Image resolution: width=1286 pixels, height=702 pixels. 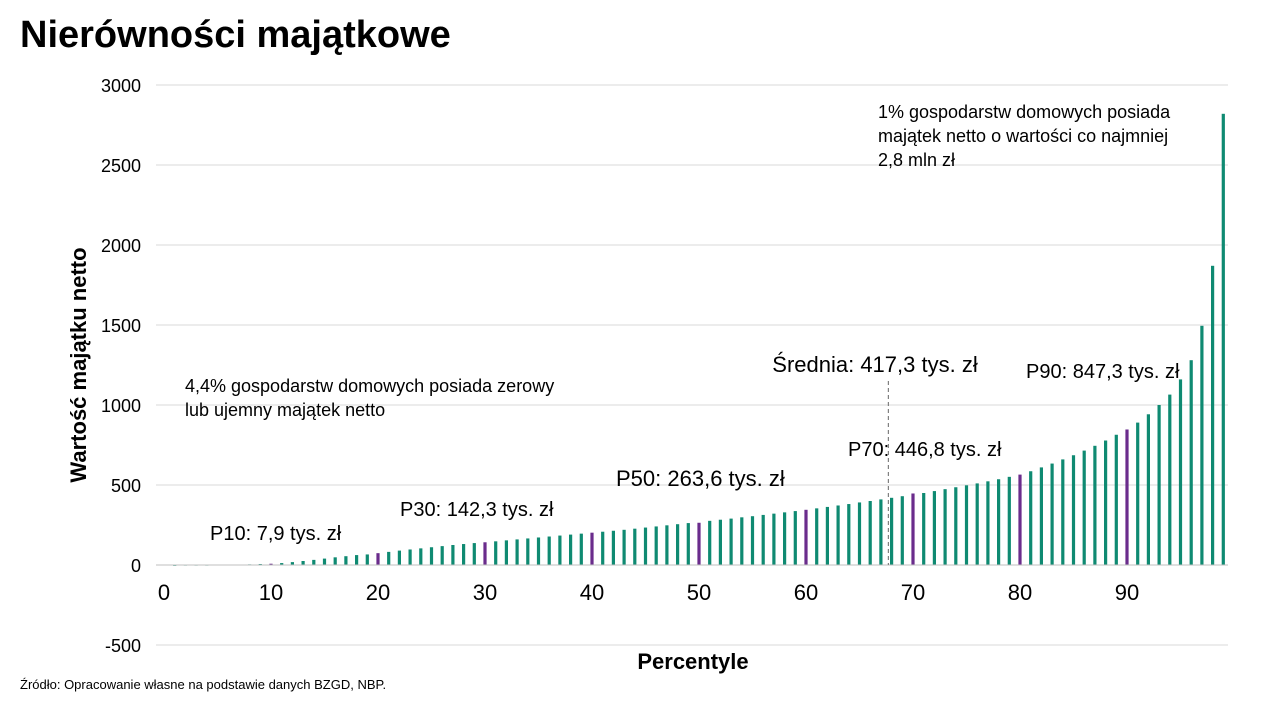 I want to click on bar-p10, so click(x=271, y=564).